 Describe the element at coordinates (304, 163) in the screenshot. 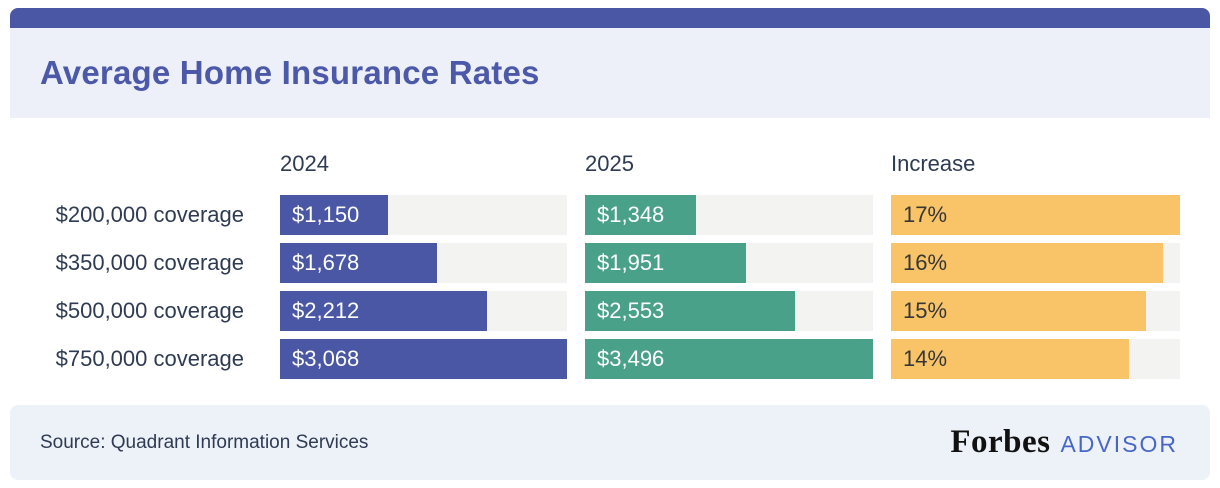

I see `column-header-2024: 2024` at that location.